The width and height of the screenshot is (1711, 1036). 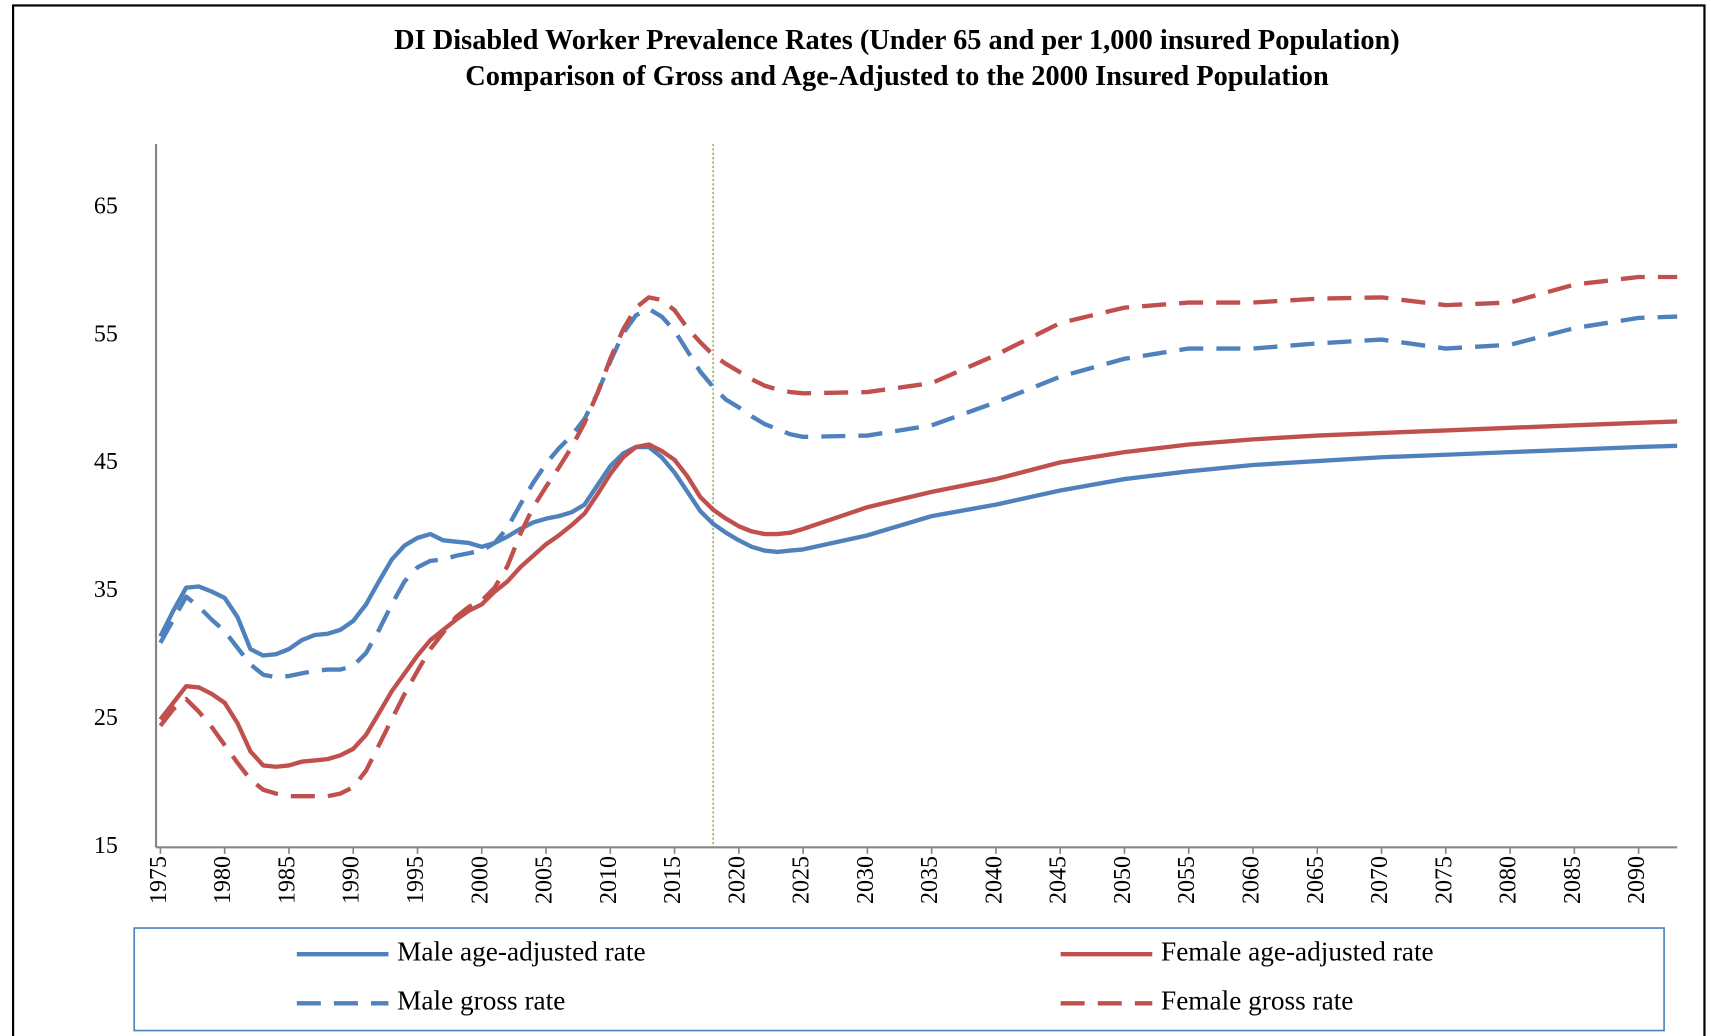 What do you see at coordinates (994, 880) in the screenshot?
I see `x-tick-label: 2040` at bounding box center [994, 880].